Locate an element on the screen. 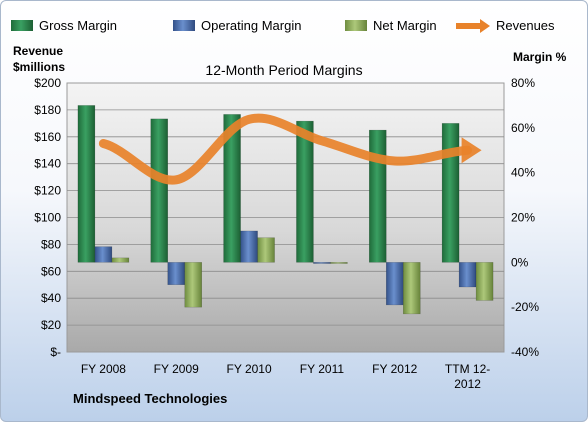  revenue-arrowhead is located at coordinates (471, 150).